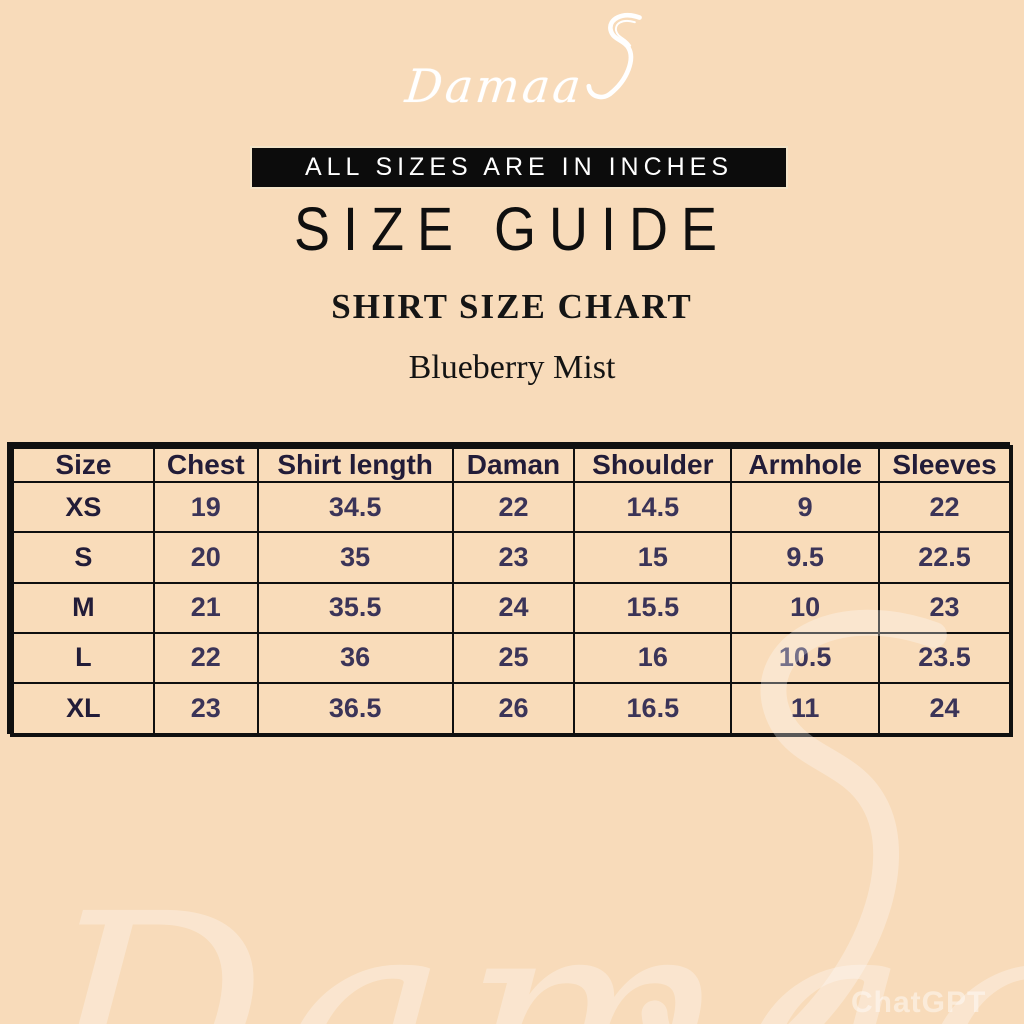  What do you see at coordinates (355, 557) in the screenshot?
I see `value-cell: 35` at bounding box center [355, 557].